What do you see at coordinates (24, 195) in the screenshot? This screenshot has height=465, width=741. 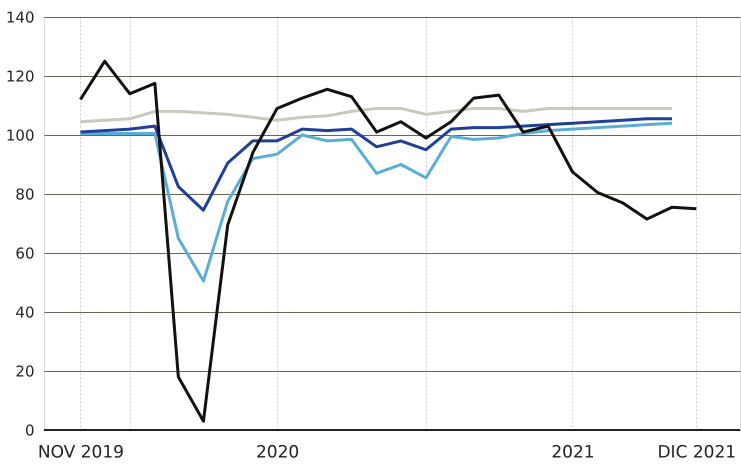 I see `y-tick-label: 80` at bounding box center [24, 195].